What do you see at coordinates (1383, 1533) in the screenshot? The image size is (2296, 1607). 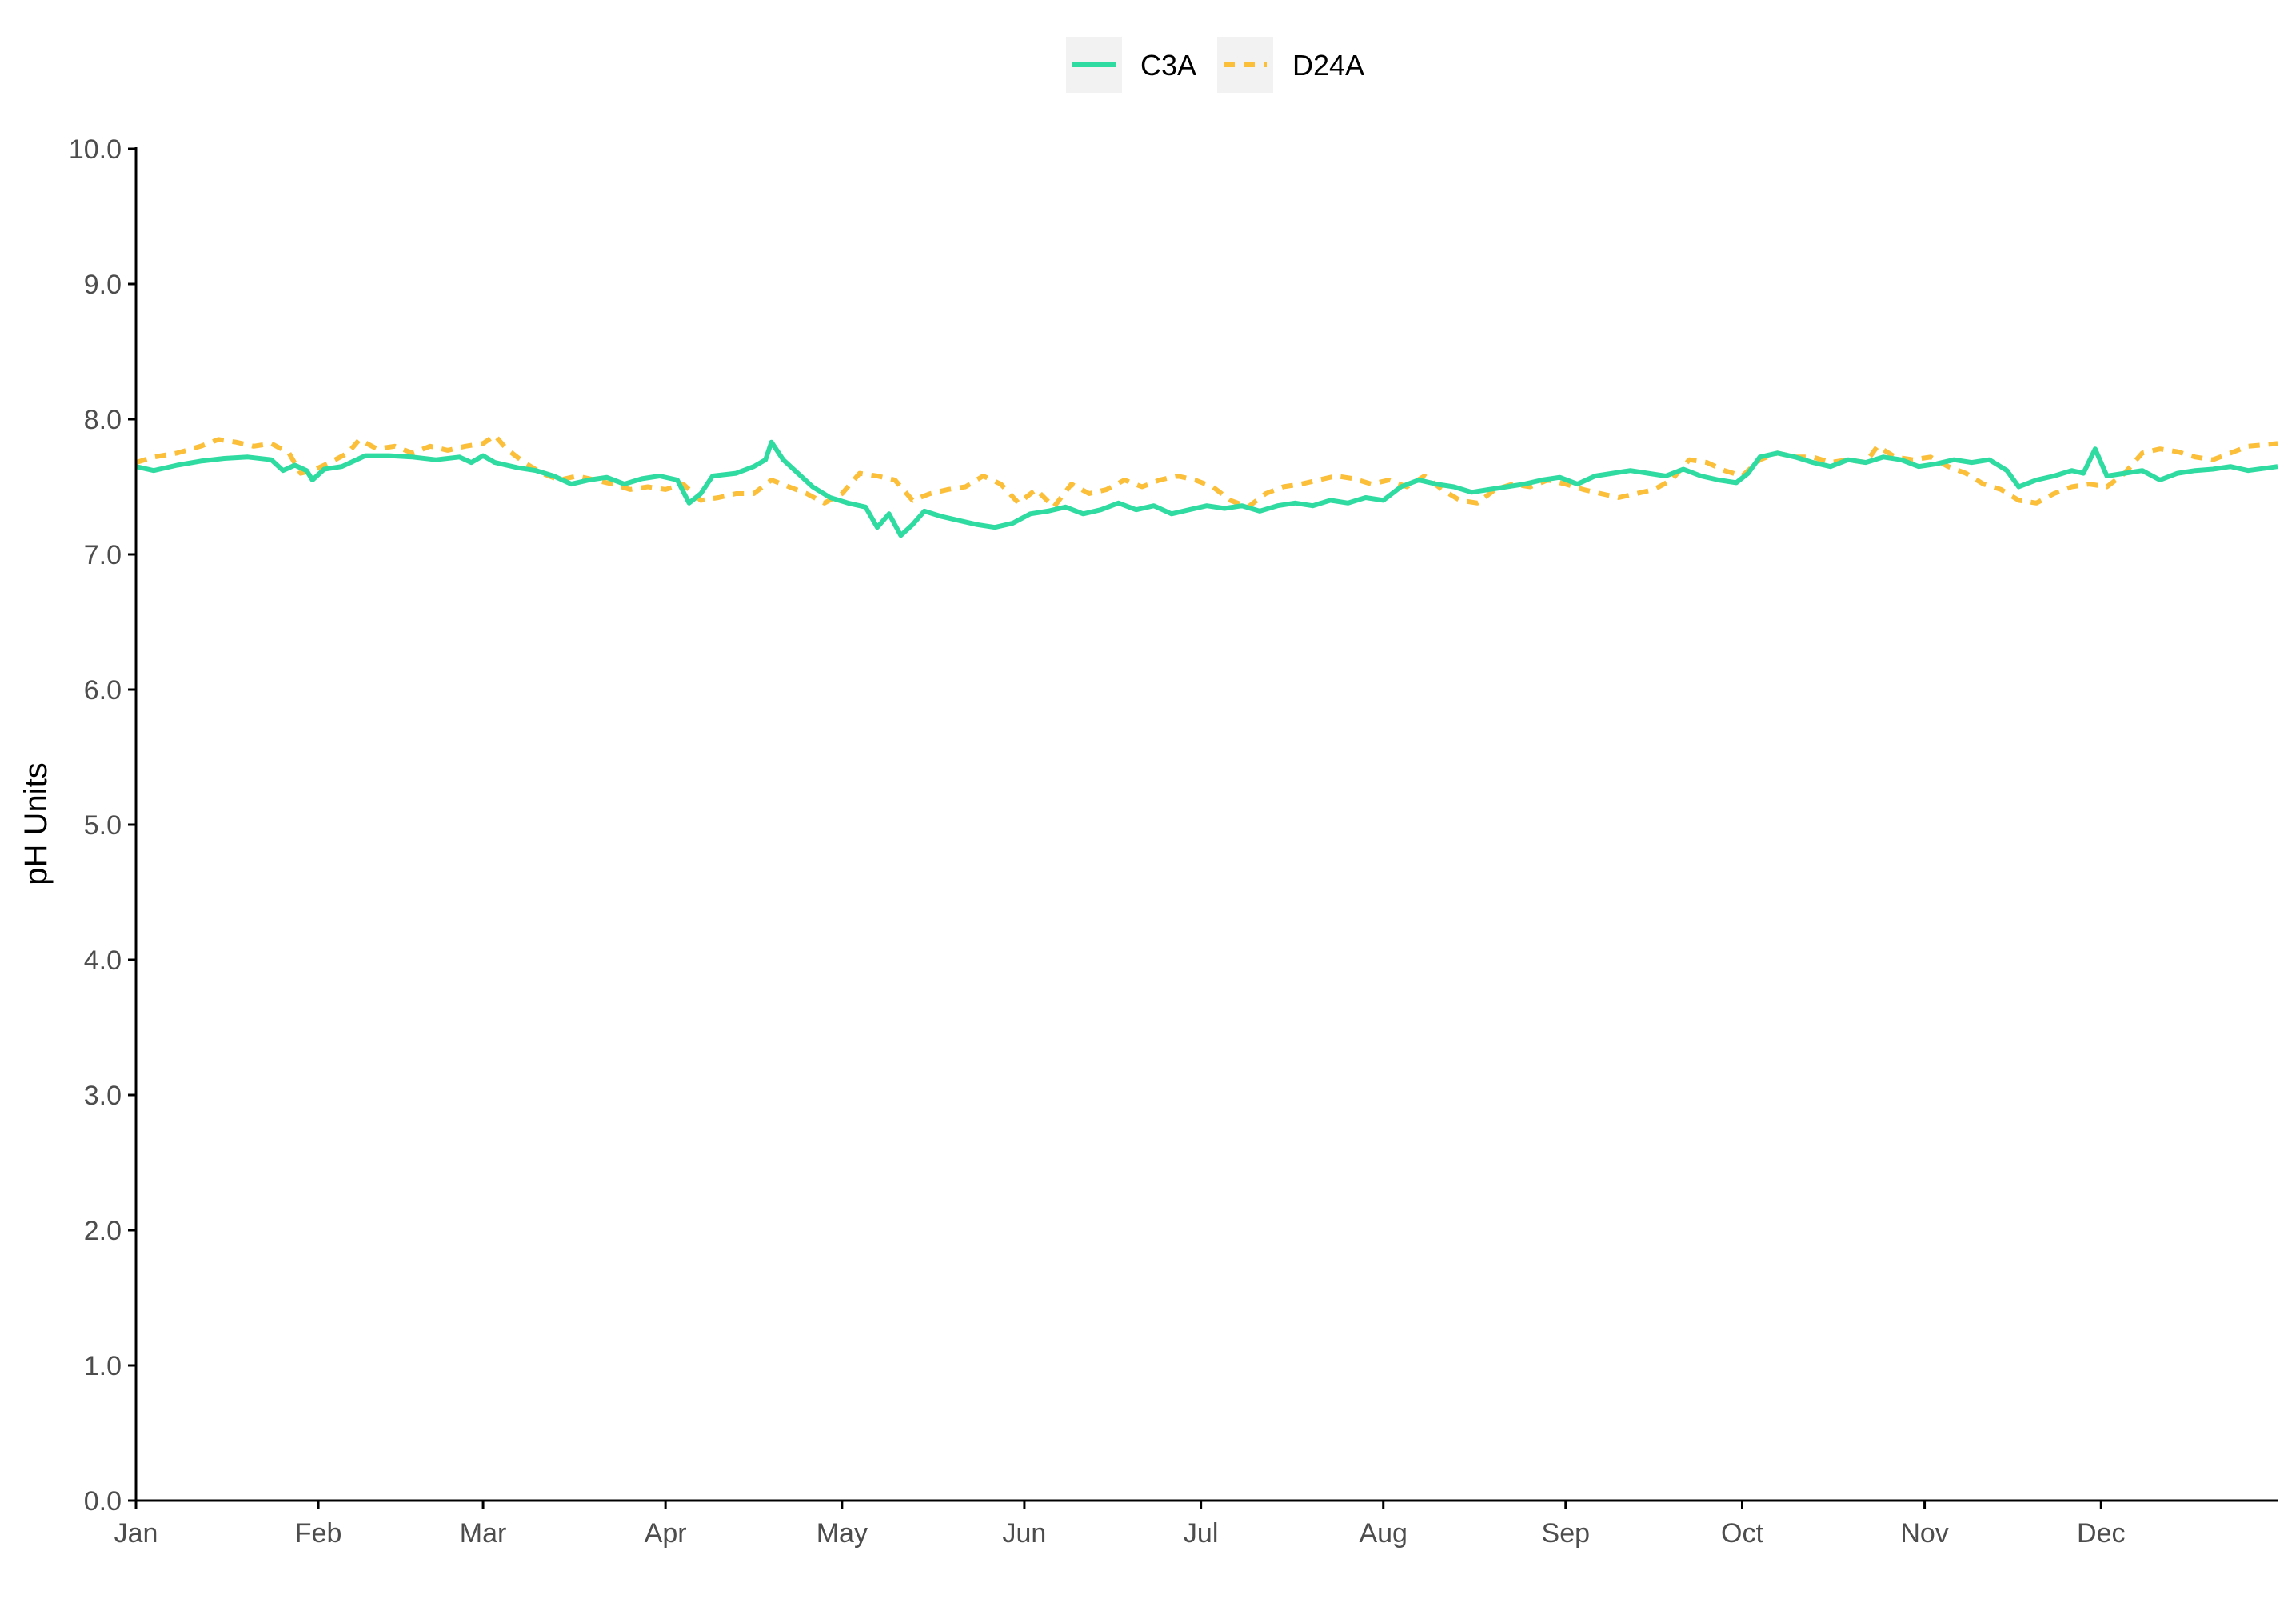 I see `x-tick-label: Aug` at bounding box center [1383, 1533].